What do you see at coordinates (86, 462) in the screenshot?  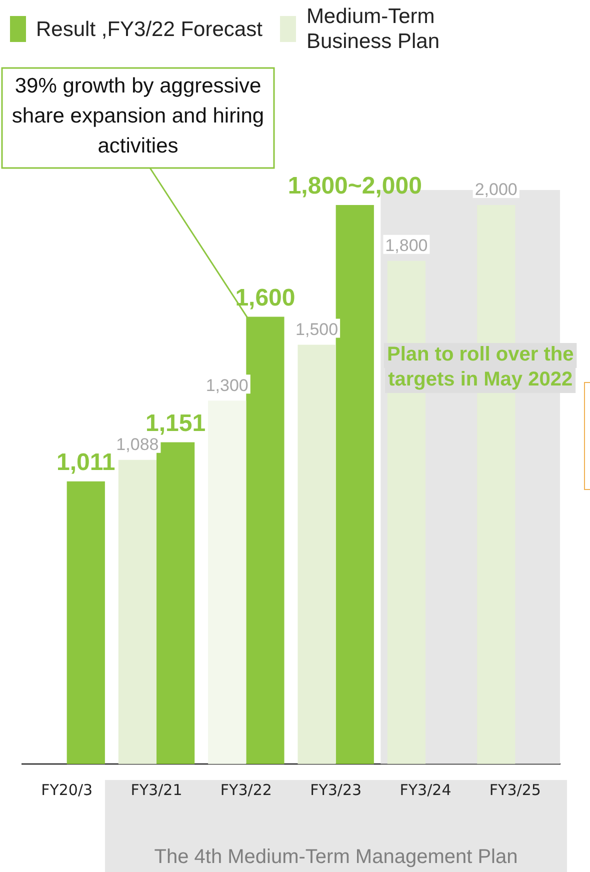 I see `data-label: 1,011` at bounding box center [86, 462].